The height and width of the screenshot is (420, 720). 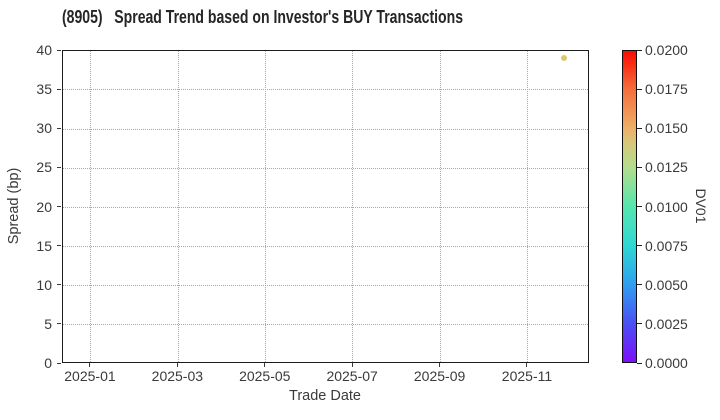 I want to click on scatter-point, so click(x=564, y=57).